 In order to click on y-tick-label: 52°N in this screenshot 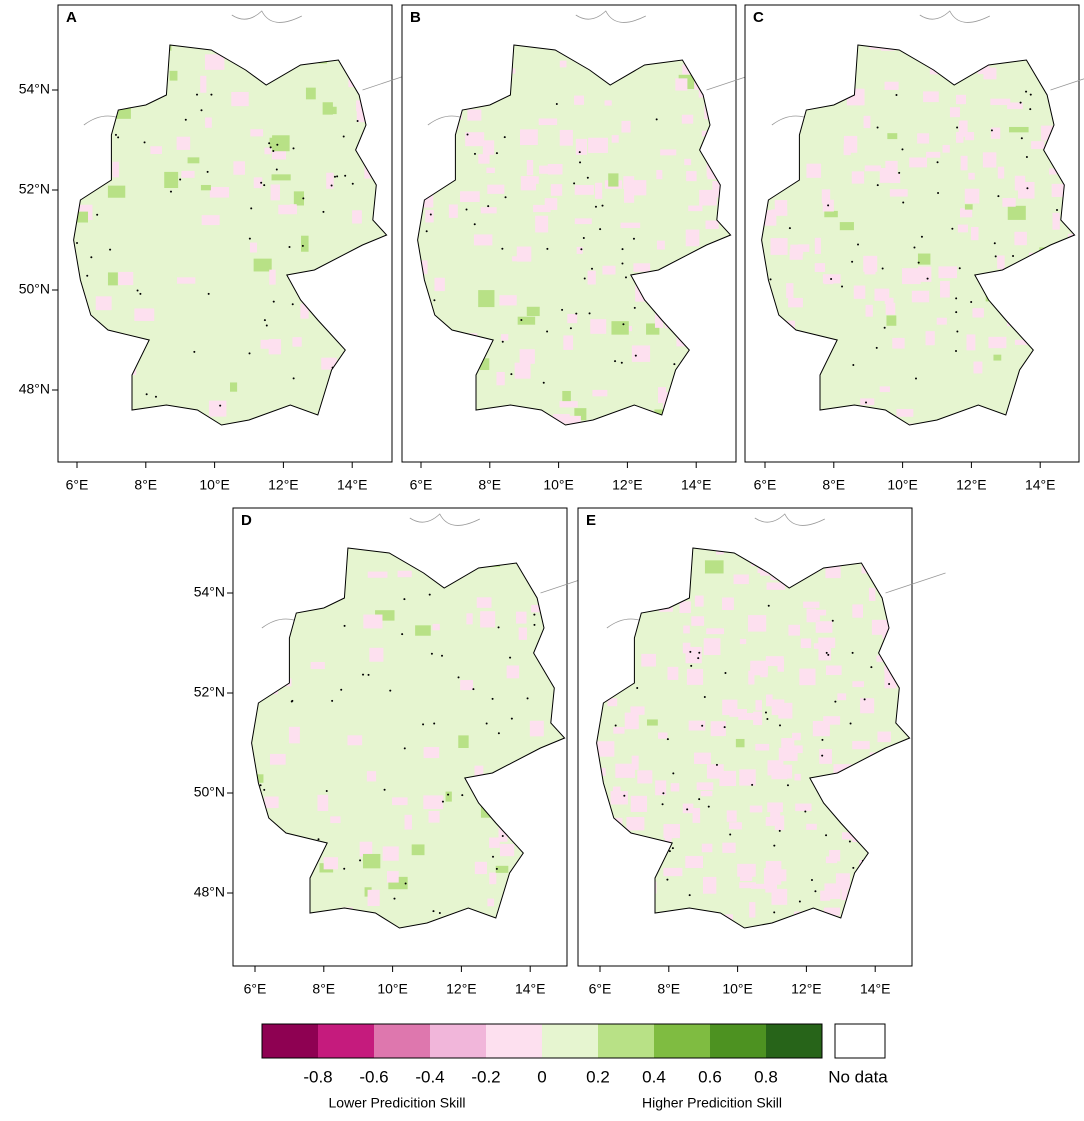, I will do `click(209, 692)`.